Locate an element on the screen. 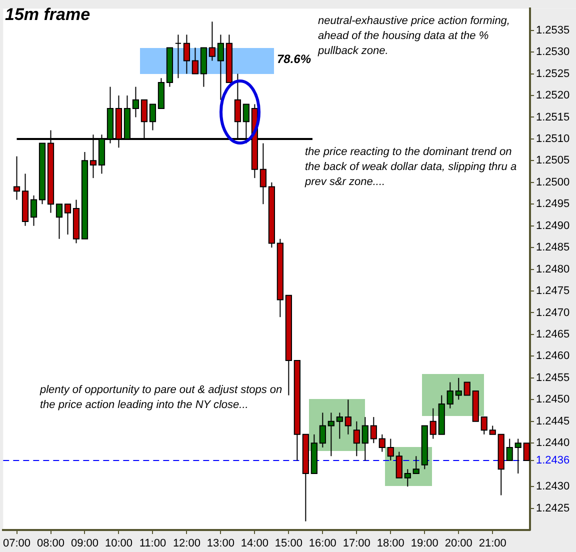 Image resolution: width=576 pixels, height=552 pixels. annotation: neutral-exhaustive price action forming, ahead of the housing data at the % pullback zone. is located at coordinates (414, 36).